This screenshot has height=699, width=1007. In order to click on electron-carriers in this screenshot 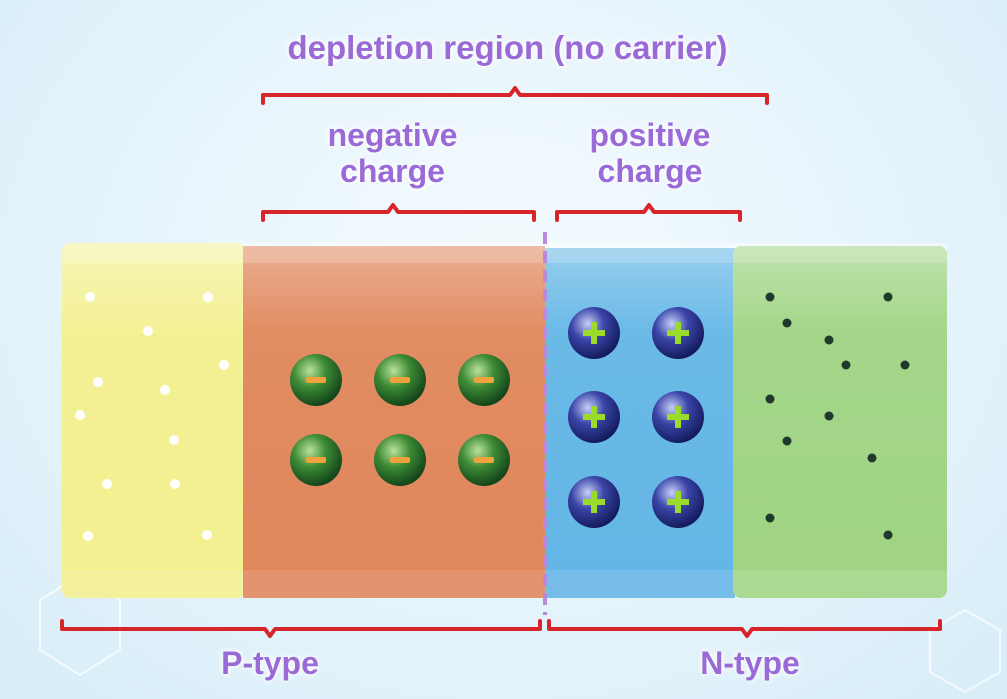, I will do `click(837, 416)`.